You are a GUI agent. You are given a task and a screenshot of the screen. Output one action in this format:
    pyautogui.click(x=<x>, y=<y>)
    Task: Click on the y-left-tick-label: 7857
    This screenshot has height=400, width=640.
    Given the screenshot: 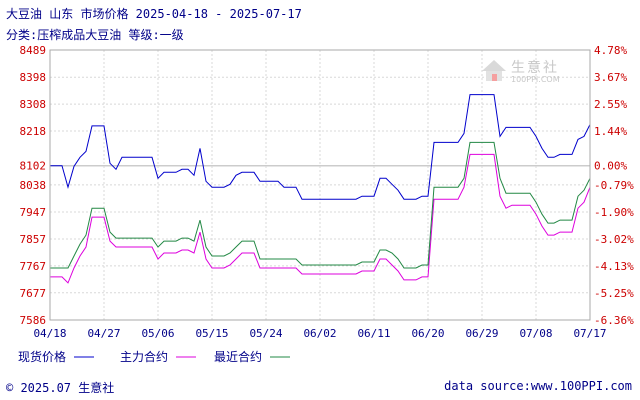 What is the action you would take?
    pyautogui.click(x=33, y=239)
    